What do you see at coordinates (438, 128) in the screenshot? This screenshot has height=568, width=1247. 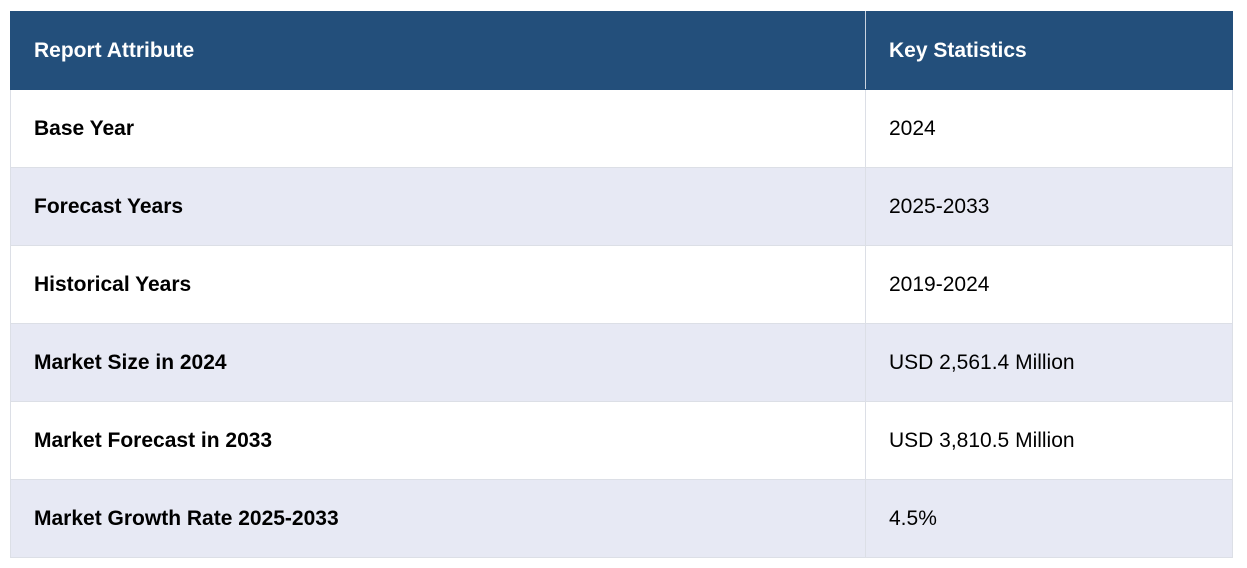 I see `row-attribute-base-year: Base Year` at bounding box center [438, 128].